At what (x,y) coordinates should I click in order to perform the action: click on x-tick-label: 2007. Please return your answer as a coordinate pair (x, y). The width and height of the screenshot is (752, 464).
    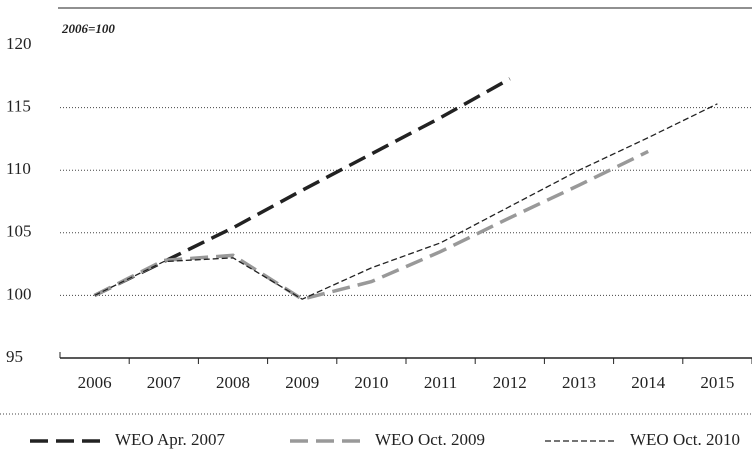
    Looking at the image, I should click on (164, 382).